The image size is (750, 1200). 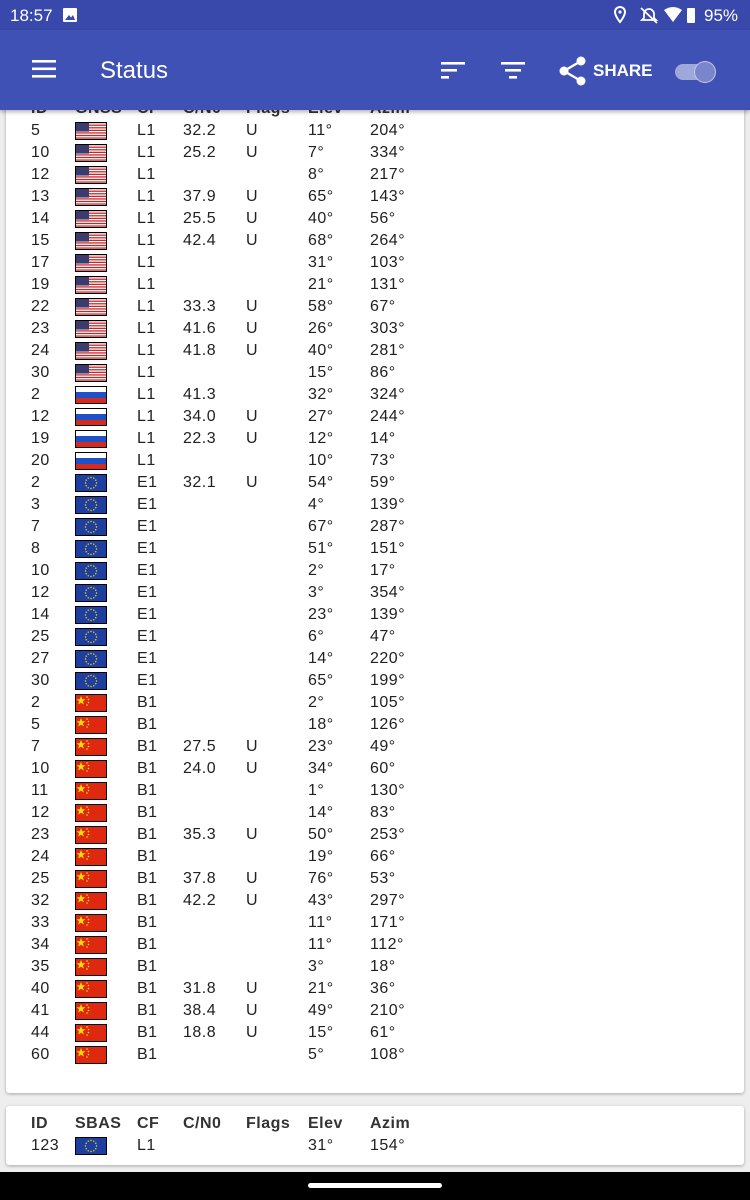 What do you see at coordinates (31, 15) in the screenshot?
I see `clock: 18:57` at bounding box center [31, 15].